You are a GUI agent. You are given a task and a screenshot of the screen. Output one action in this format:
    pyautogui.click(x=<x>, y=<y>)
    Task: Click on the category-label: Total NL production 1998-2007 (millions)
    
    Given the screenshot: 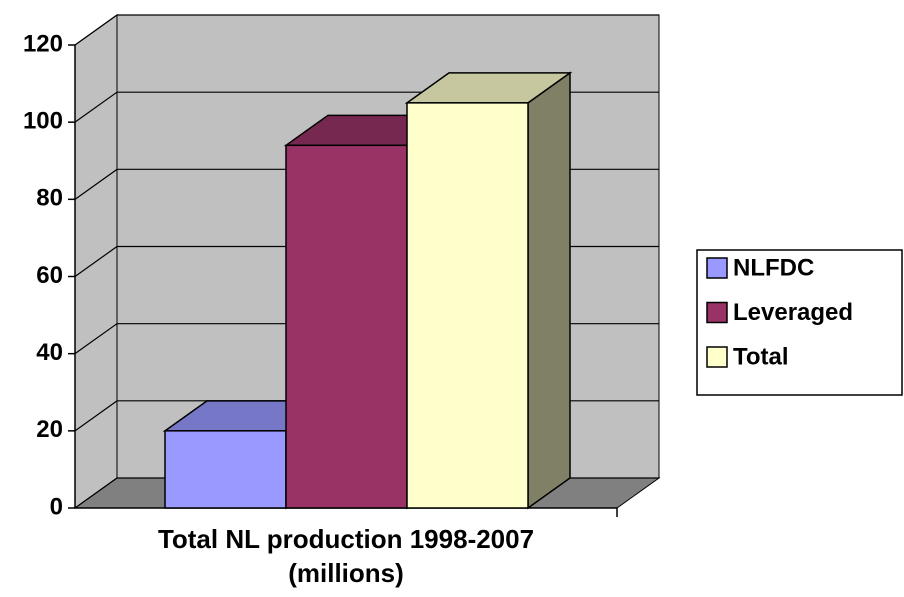 What is the action you would take?
    pyautogui.click(x=346, y=556)
    